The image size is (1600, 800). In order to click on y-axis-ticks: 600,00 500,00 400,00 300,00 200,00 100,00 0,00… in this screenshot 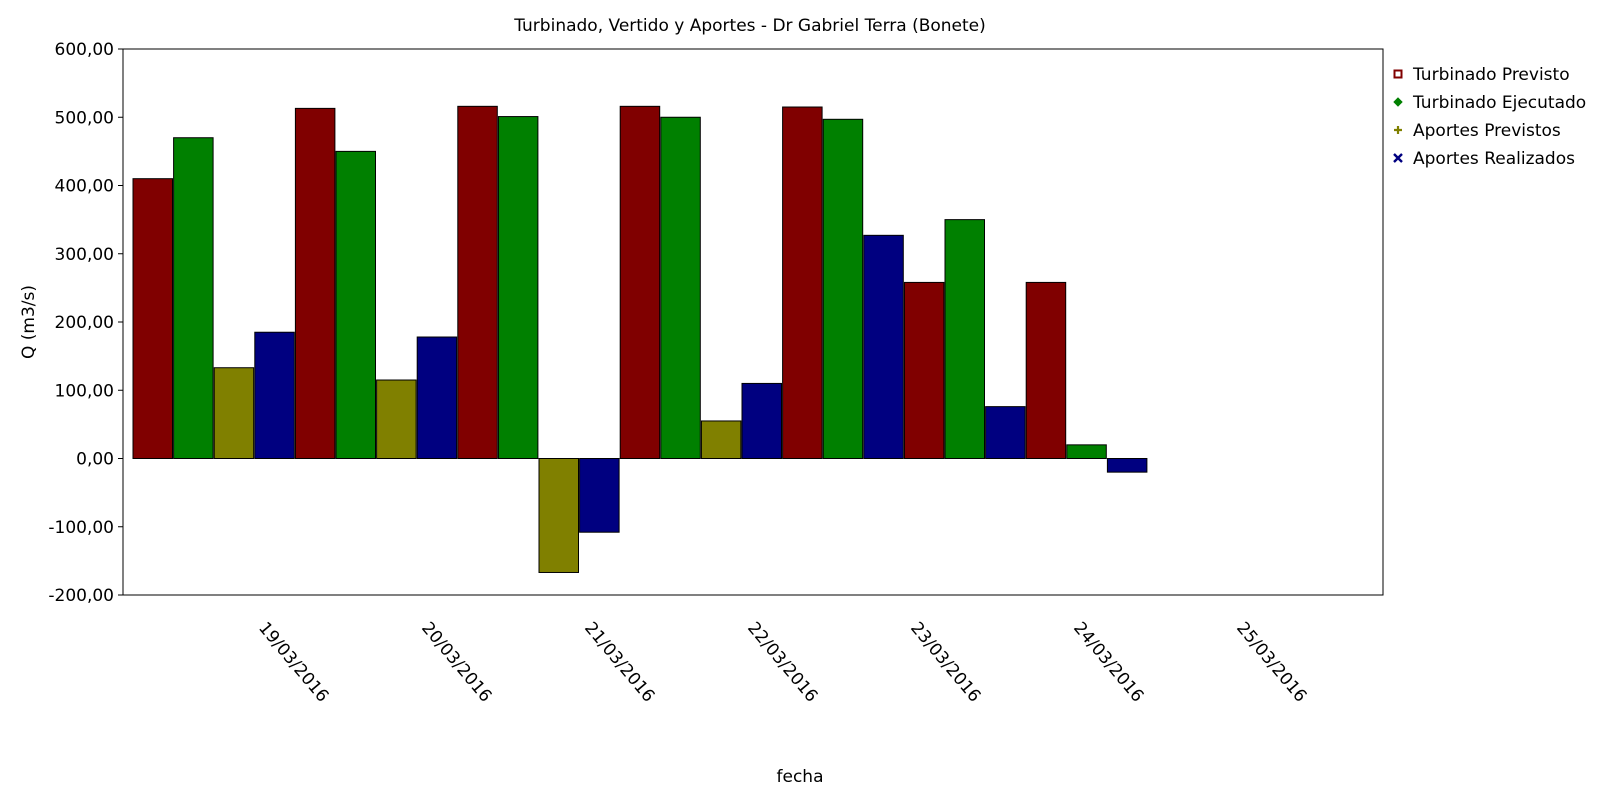, I will do `click(85, 323)`.